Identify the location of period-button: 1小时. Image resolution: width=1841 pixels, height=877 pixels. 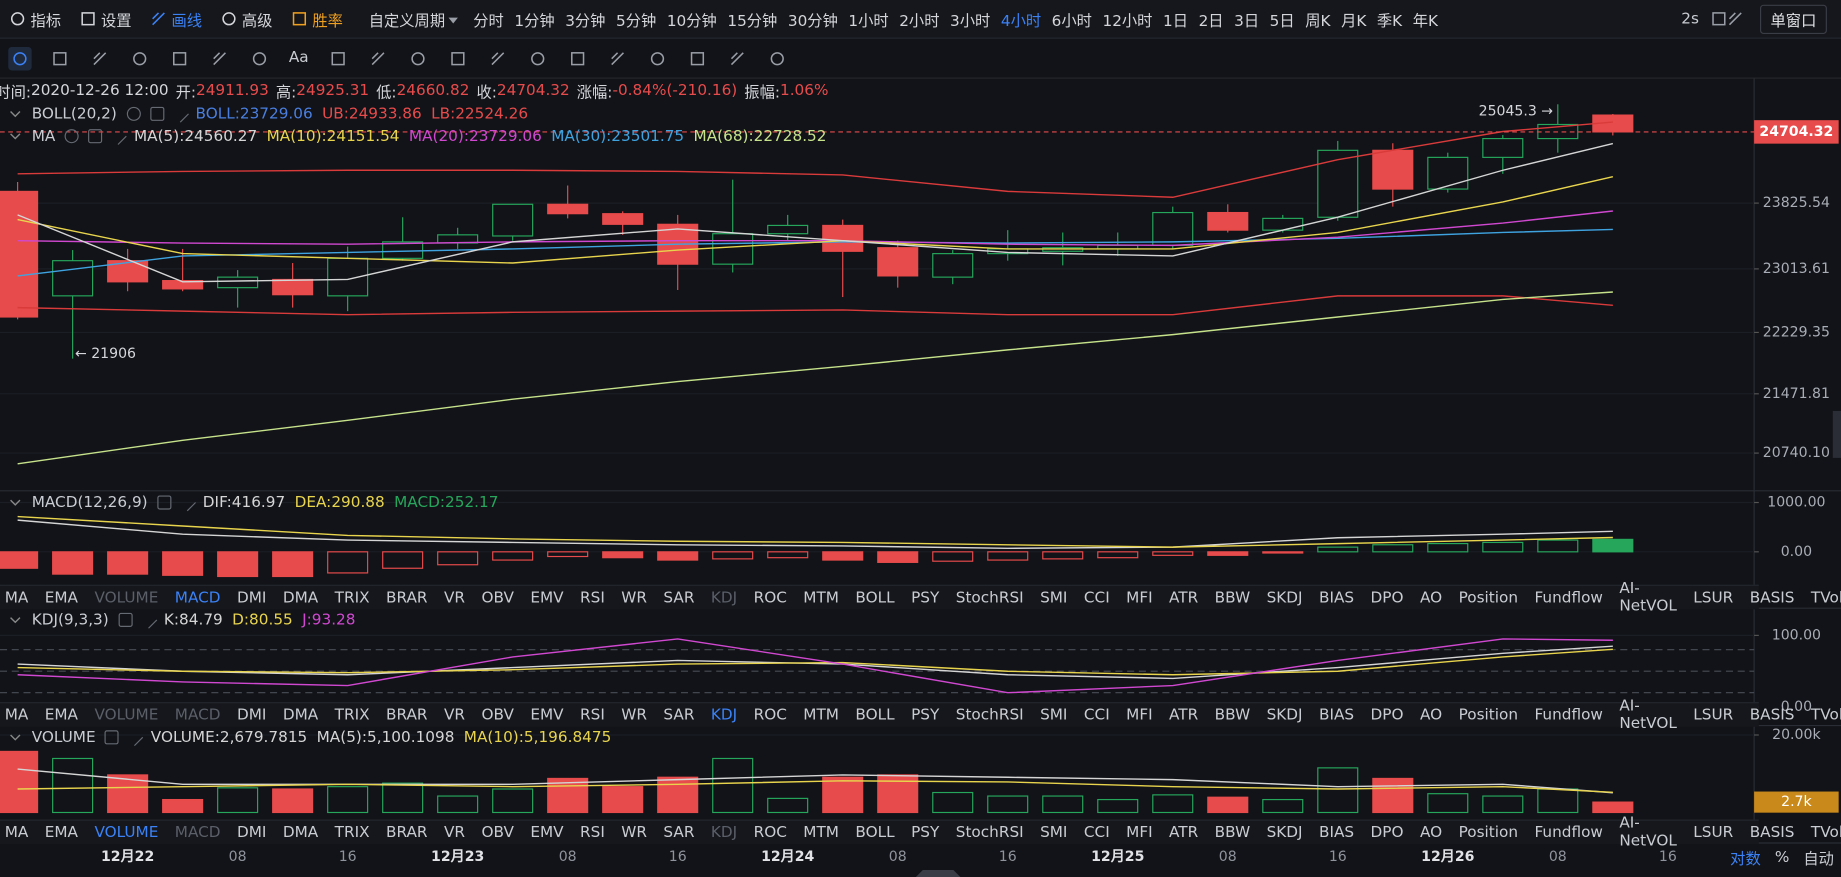
(868, 21).